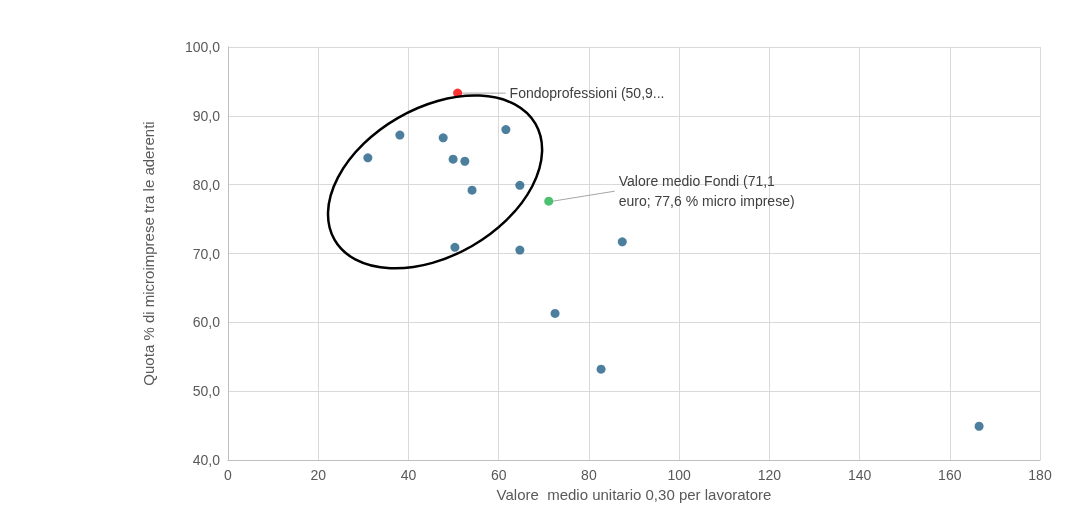 This screenshot has height=510, width=1066. What do you see at coordinates (769, 475) in the screenshot?
I see `x-tick-label: 120` at bounding box center [769, 475].